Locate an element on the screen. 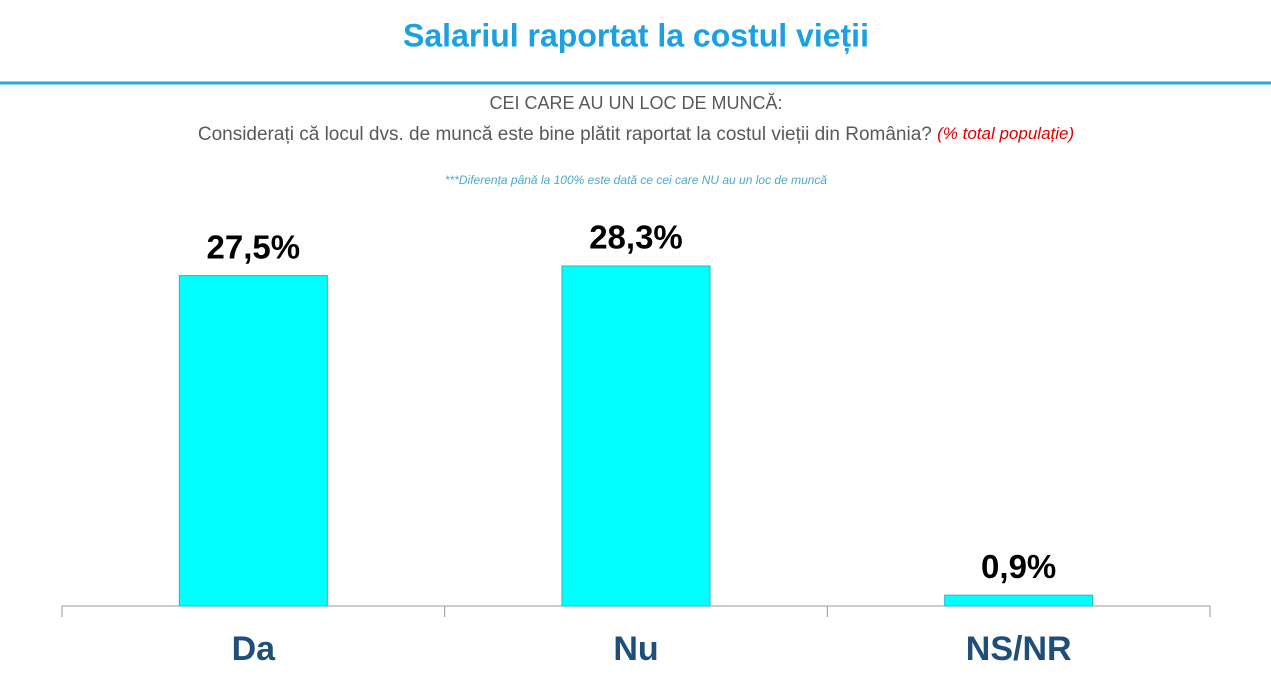 The height and width of the screenshot is (677, 1271). data-label: 27,5% is located at coordinates (254, 246).